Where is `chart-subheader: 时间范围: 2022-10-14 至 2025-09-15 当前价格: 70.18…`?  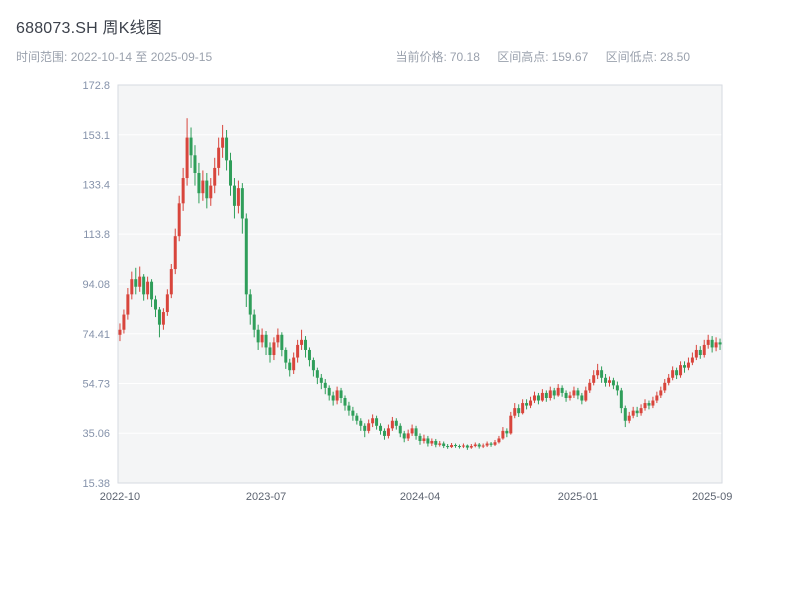 chart-subheader: 时间范围: 2022-10-14 至 2025-09-15 当前价格: 70.18… is located at coordinates (408, 56).